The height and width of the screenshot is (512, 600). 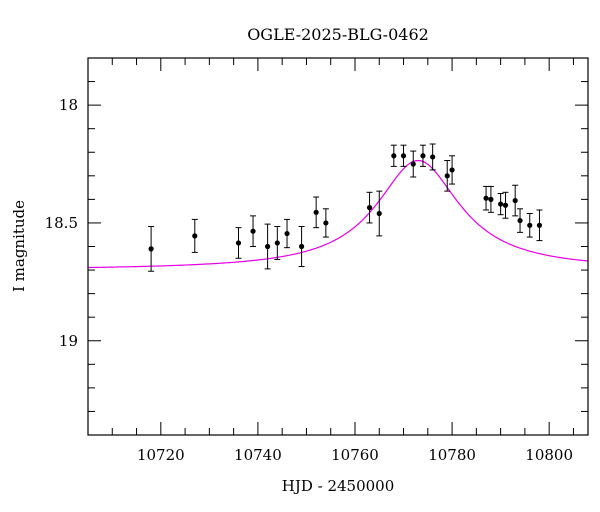 I want to click on y-tick-label: 18, so click(x=68, y=105).